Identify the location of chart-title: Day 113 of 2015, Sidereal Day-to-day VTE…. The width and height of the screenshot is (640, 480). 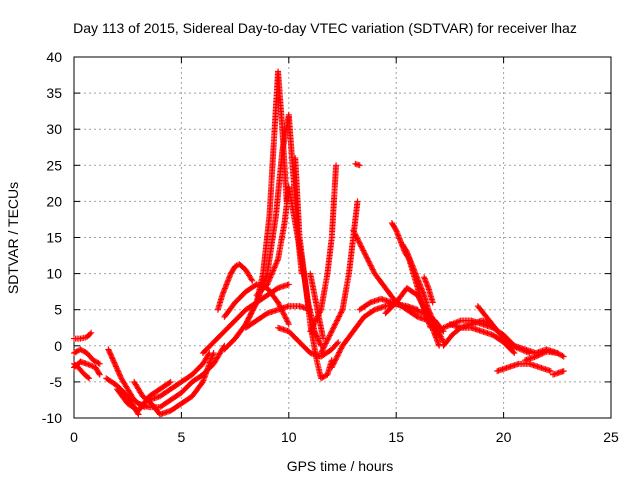
(325, 28).